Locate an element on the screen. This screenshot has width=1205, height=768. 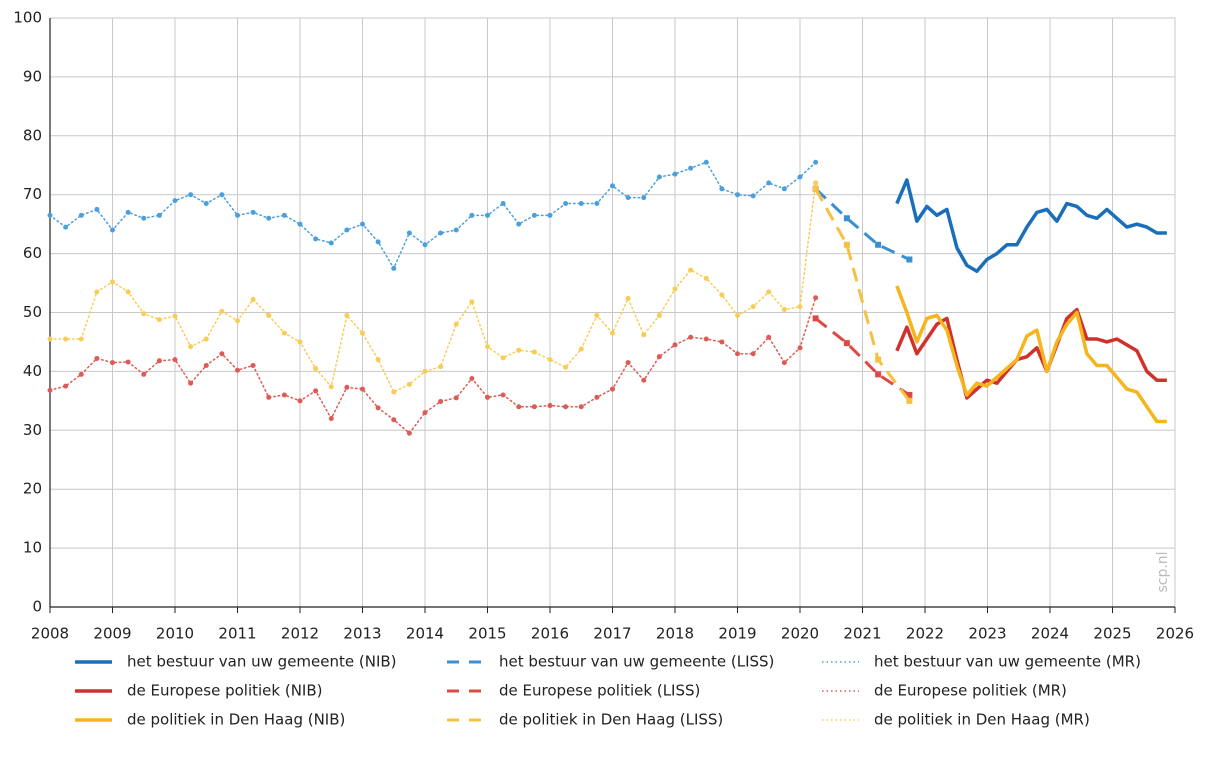
y-tick-label: 30 is located at coordinates (32, 430).